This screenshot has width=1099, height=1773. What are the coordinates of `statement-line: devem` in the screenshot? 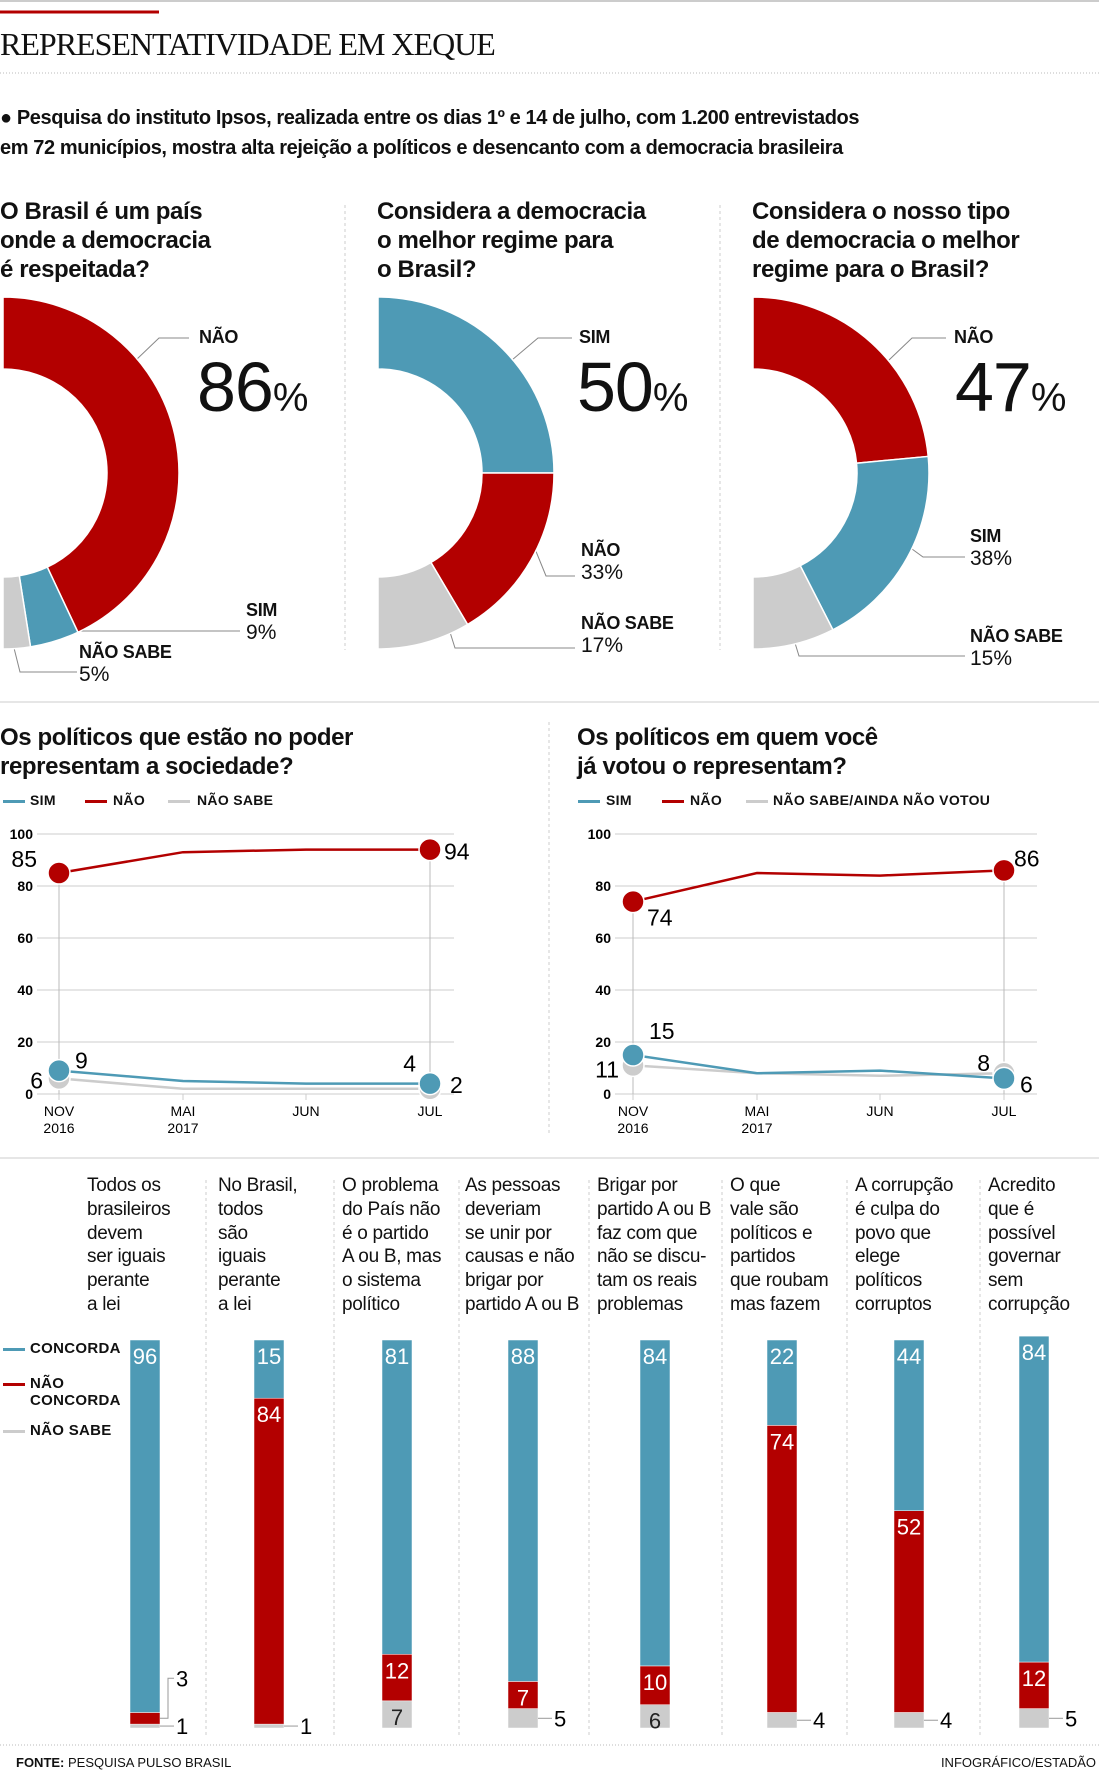 It's located at (115, 1233).